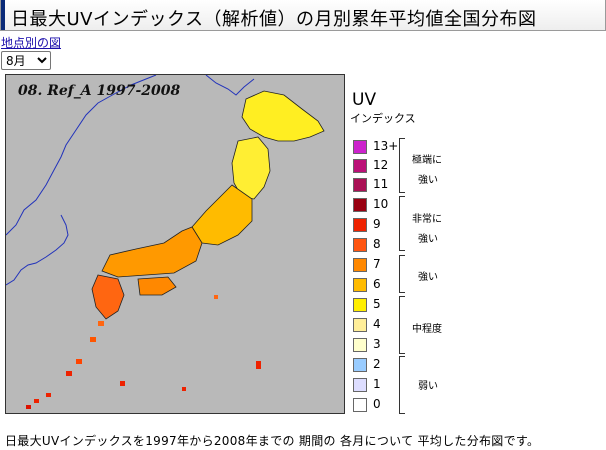  What do you see at coordinates (283, 116) in the screenshot?
I see `hokkaido-region` at bounding box center [283, 116].